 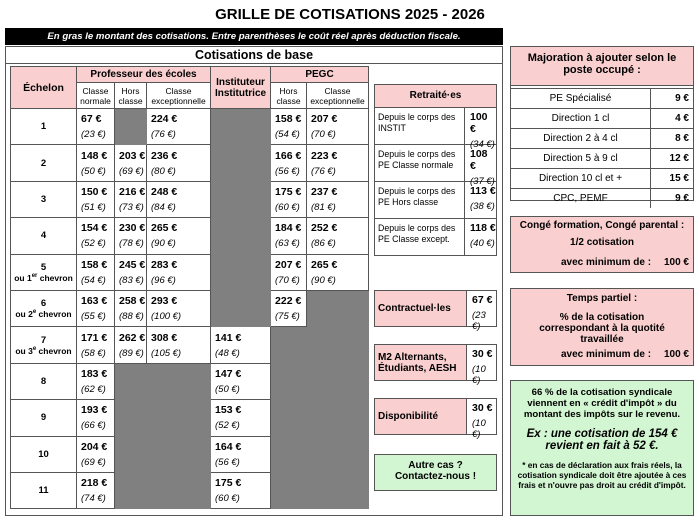 I want to click on header-cell: Échelon, so click(x=43, y=87).